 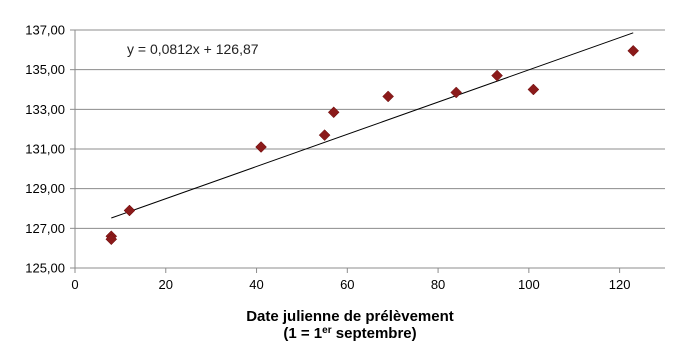 What do you see at coordinates (374, 333) in the screenshot?
I see `x-axis-title-suffix: septembre)` at bounding box center [374, 333].